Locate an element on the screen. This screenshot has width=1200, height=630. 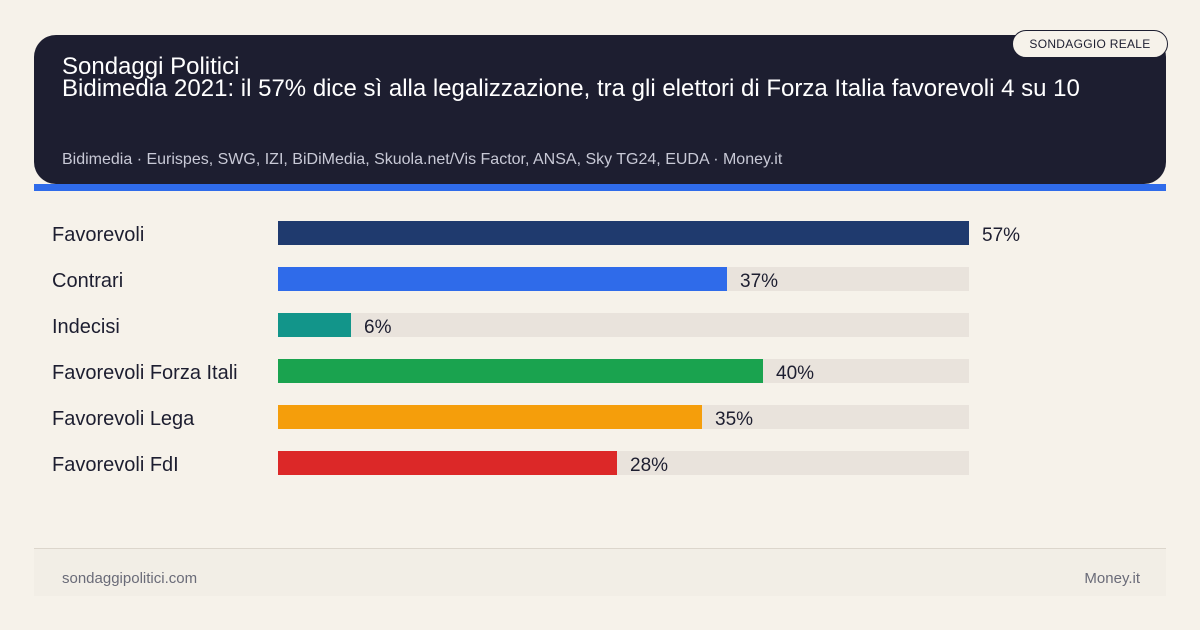
value-label: 37% is located at coordinates (759, 281).